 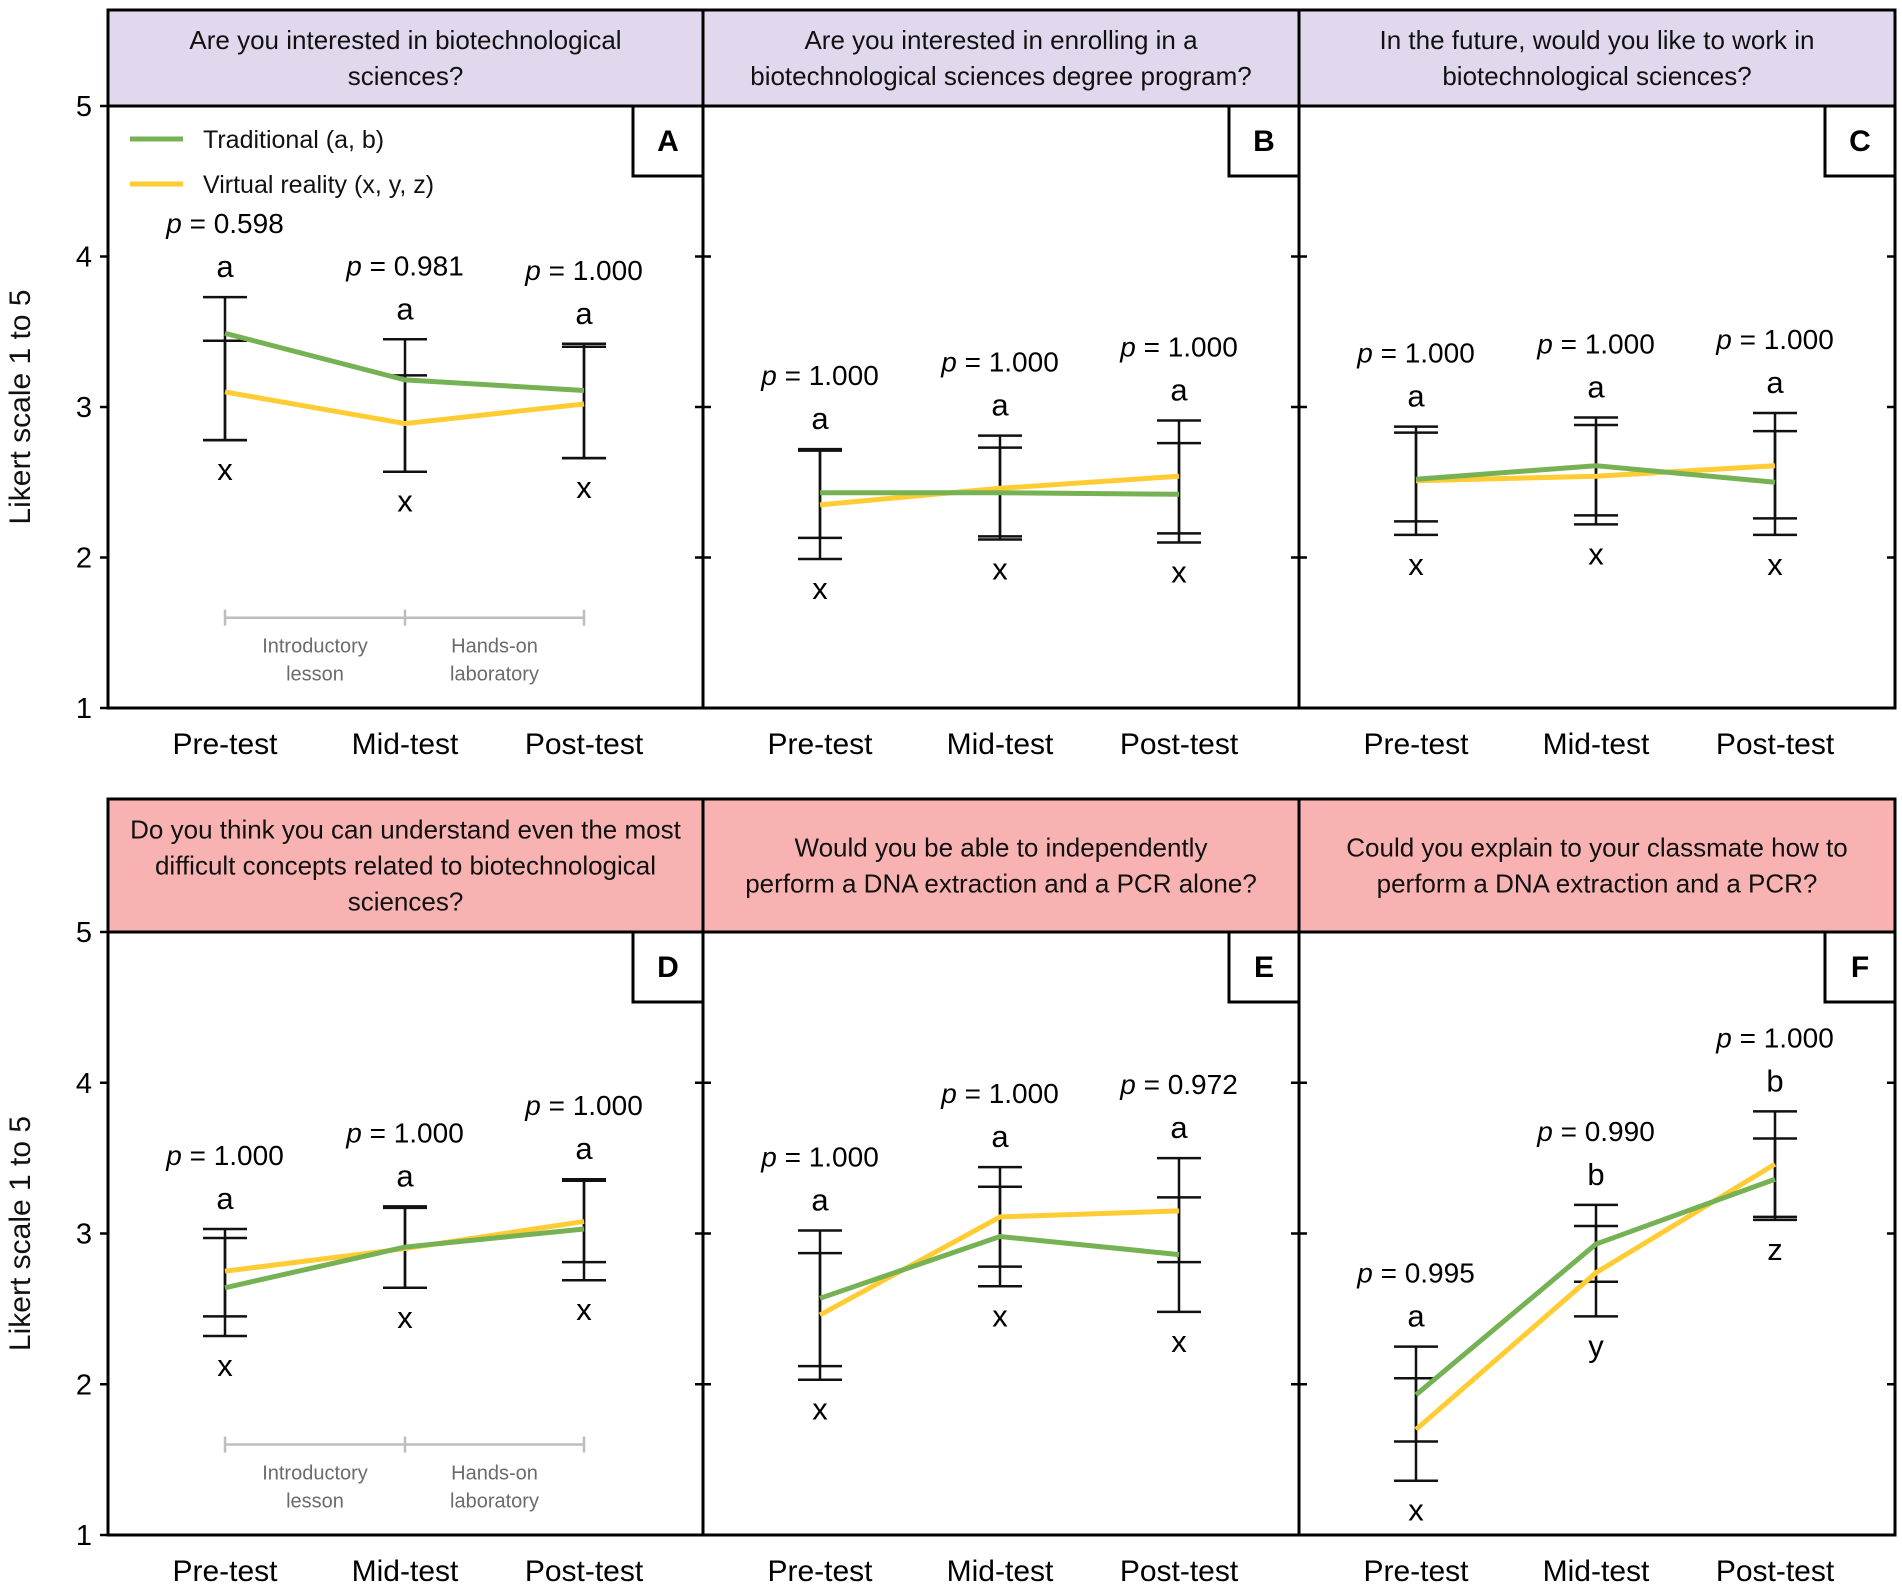 I want to click on p-value: = 0.990, so click(x=1604, y=1131).